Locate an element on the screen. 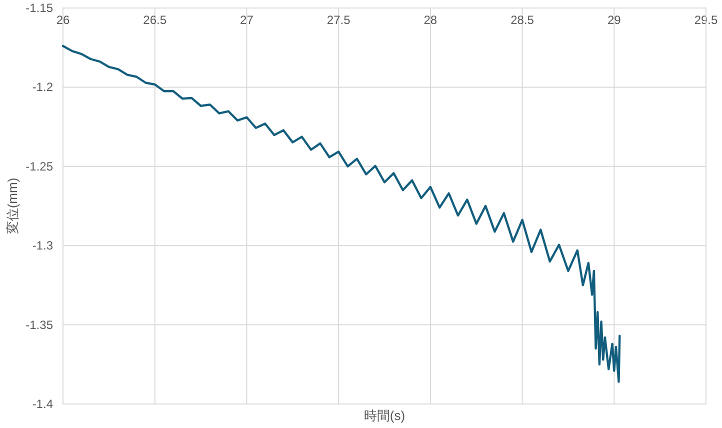  y-tick-label: -1.2 is located at coordinates (43, 87).